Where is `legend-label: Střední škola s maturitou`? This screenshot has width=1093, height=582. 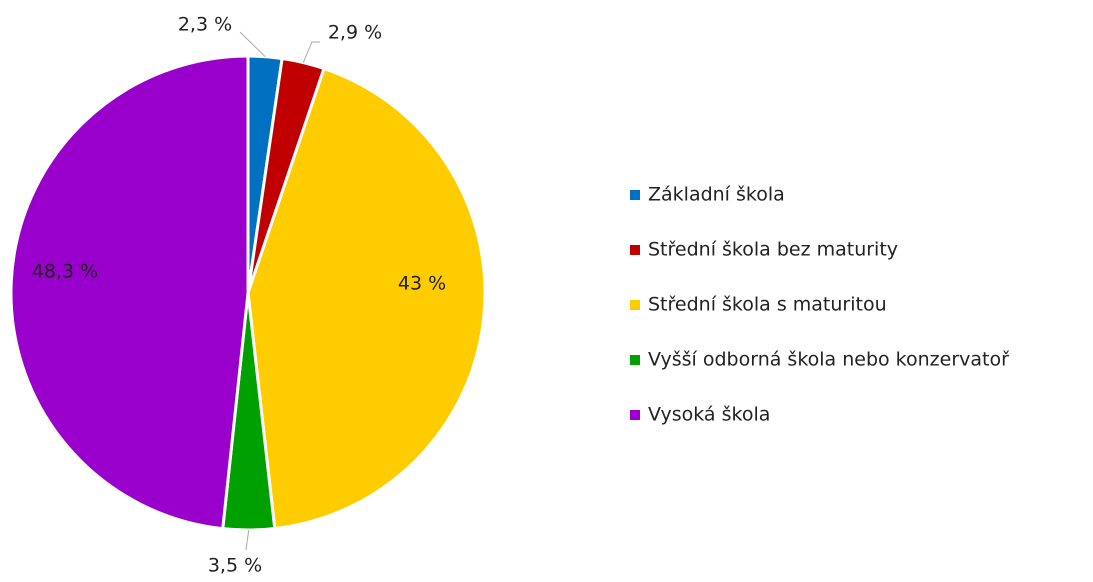 legend-label: Střední škola s maturitou is located at coordinates (767, 305).